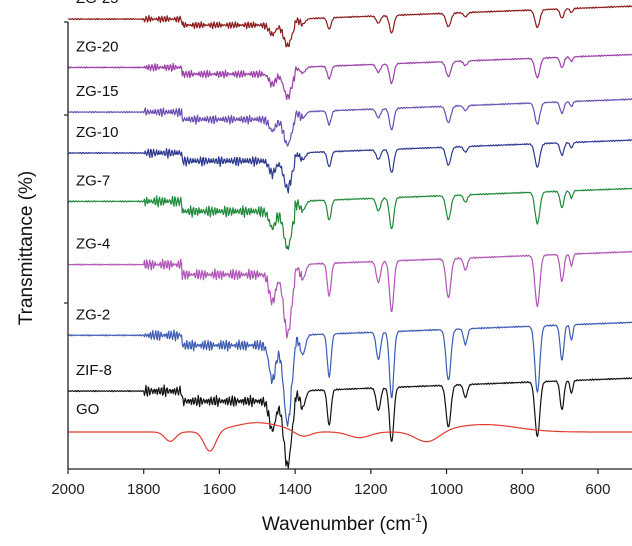 This screenshot has height=546, width=632. I want to click on series-label-zg-20: ZG-20, so click(97, 46).